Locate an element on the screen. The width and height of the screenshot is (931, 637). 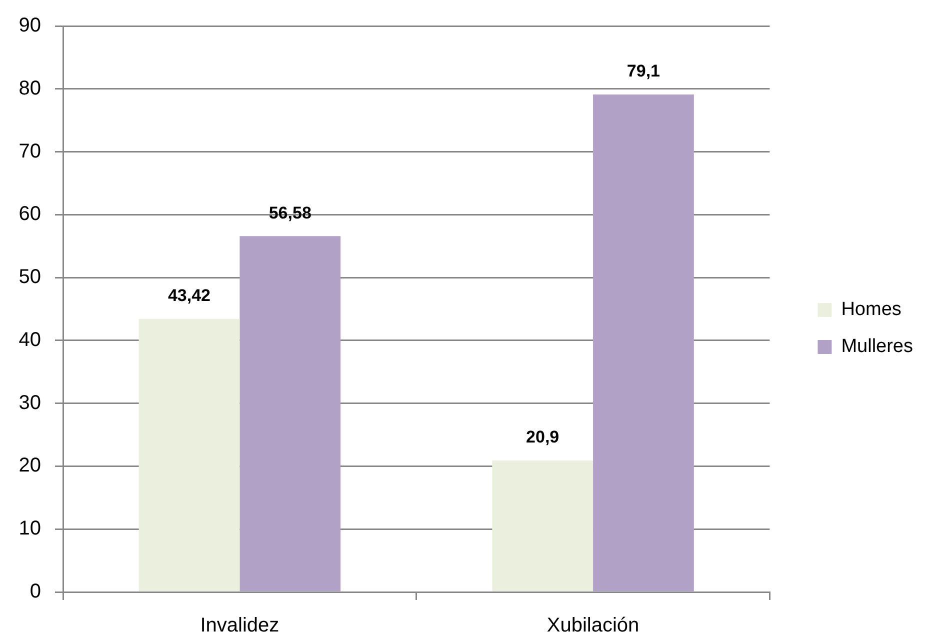
legend-label: Homes is located at coordinates (871, 309).